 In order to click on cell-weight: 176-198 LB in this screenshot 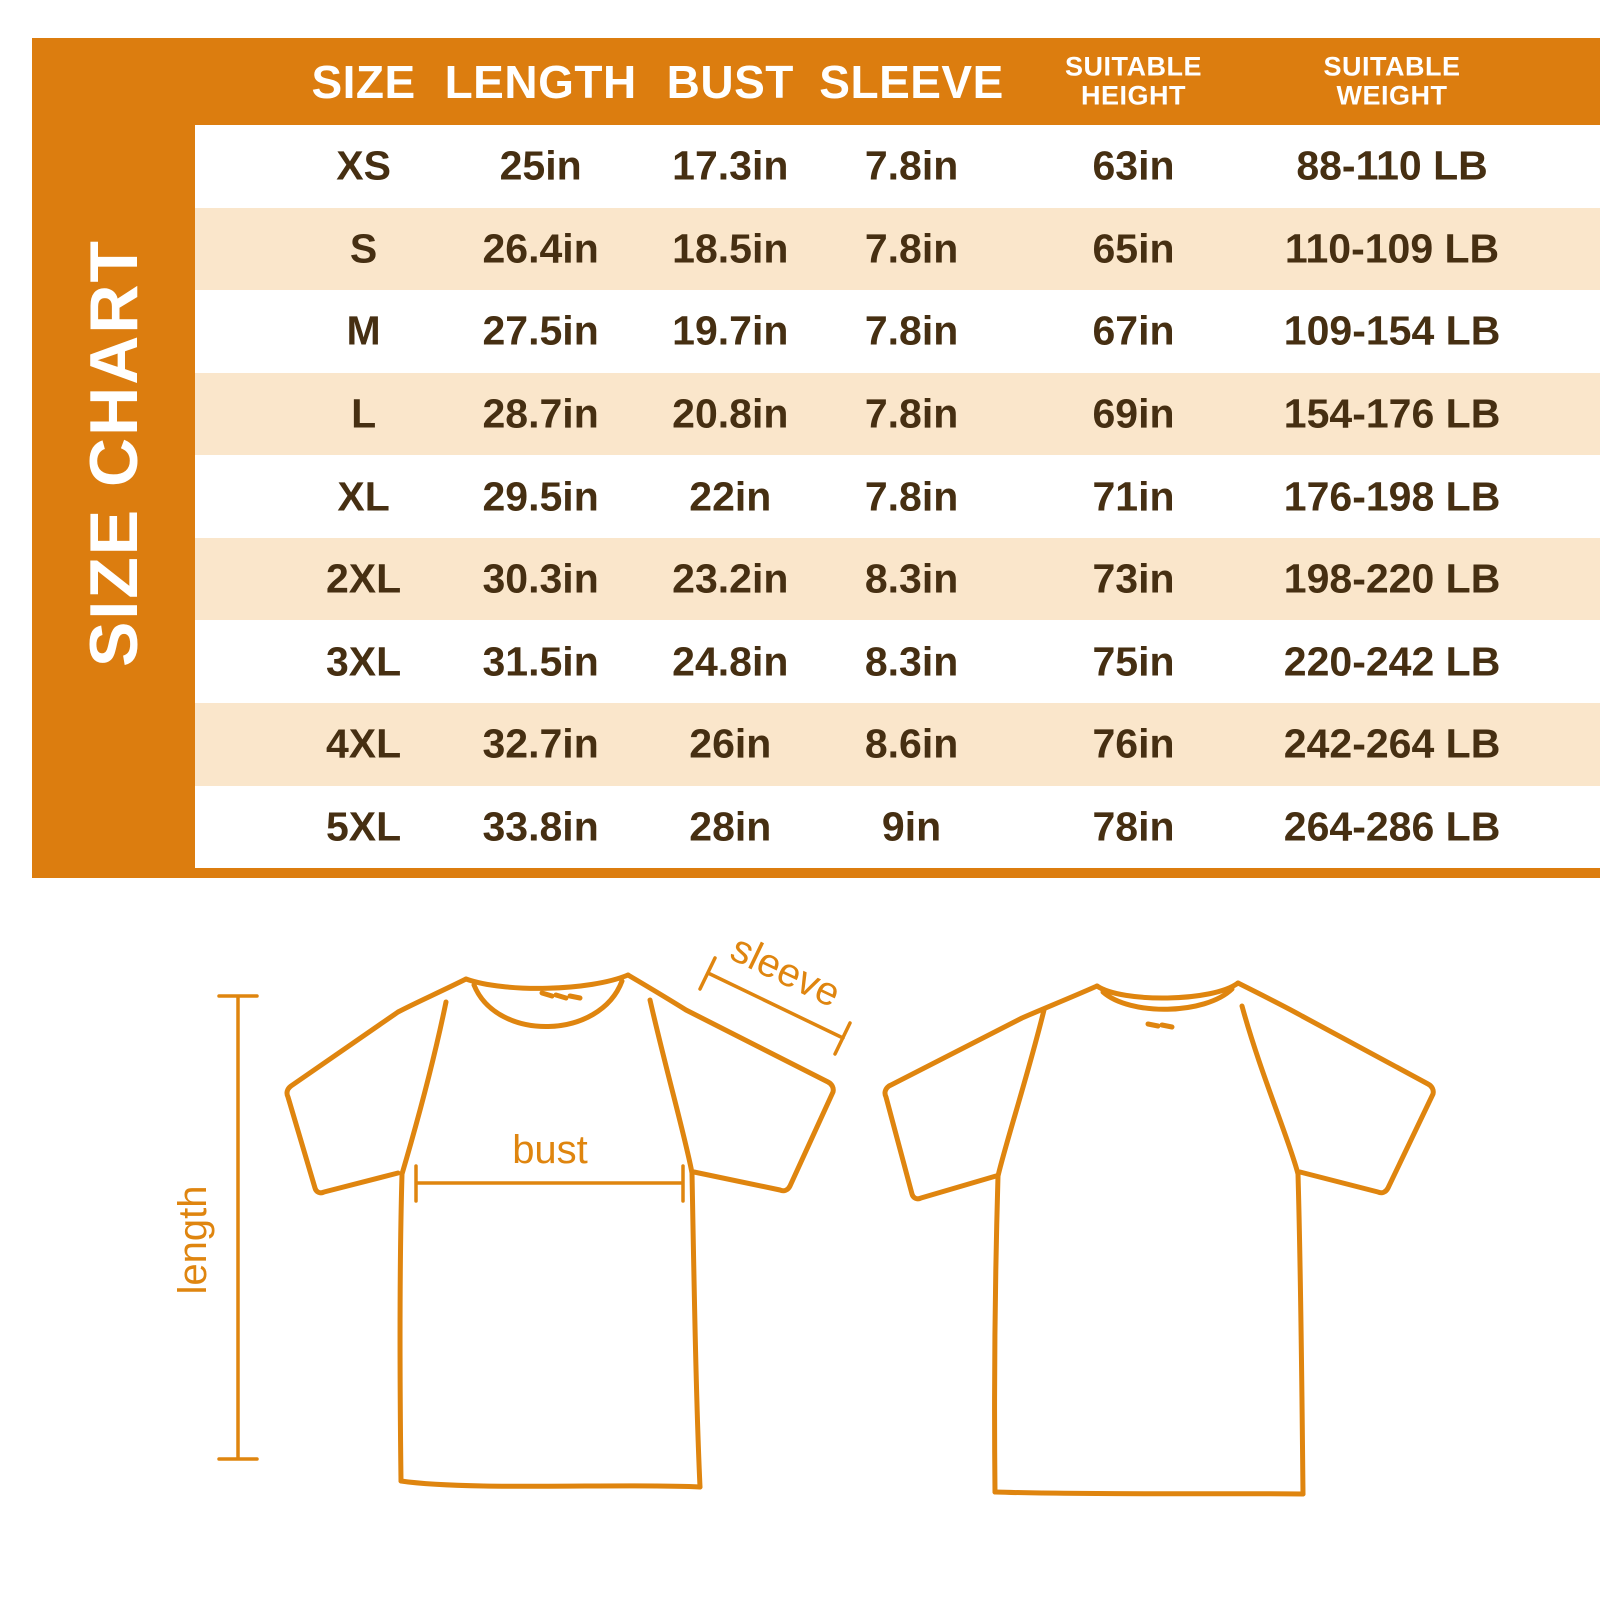, I will do `click(1392, 496)`.